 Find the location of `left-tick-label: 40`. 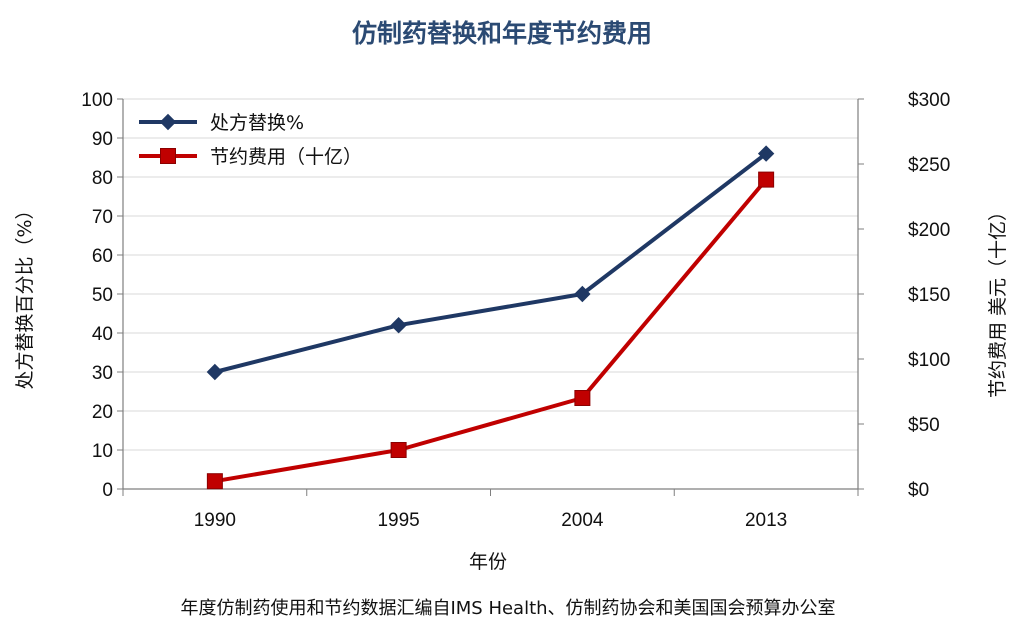

left-tick-label: 40 is located at coordinates (102, 334).